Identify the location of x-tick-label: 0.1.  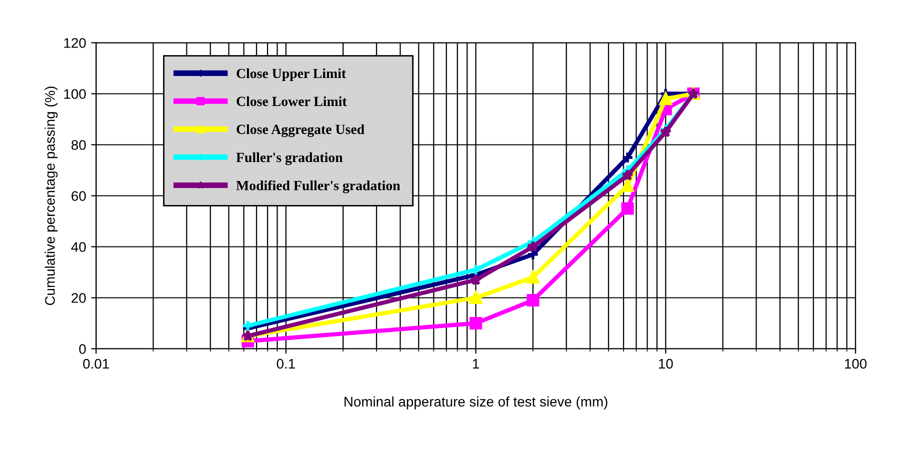
(285, 363).